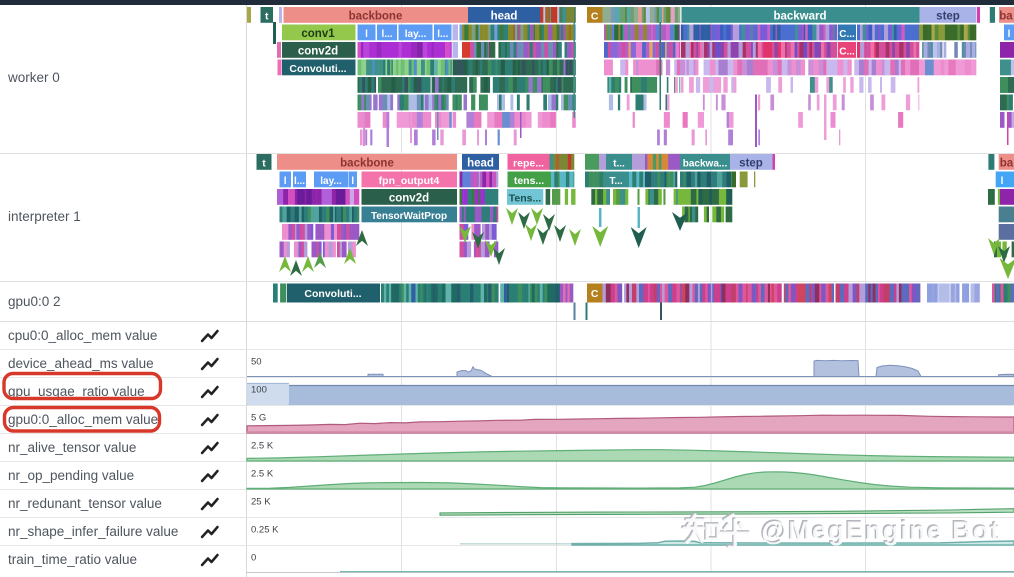 The height and width of the screenshot is (577, 1014). Describe the element at coordinates (72, 559) in the screenshot. I see `svg-text: train_time_ratio value` at that location.